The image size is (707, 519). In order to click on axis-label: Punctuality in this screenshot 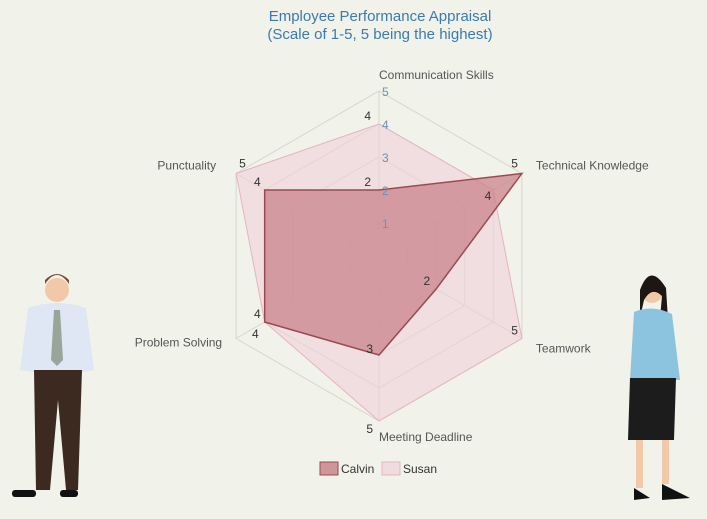, I will do `click(186, 166)`.